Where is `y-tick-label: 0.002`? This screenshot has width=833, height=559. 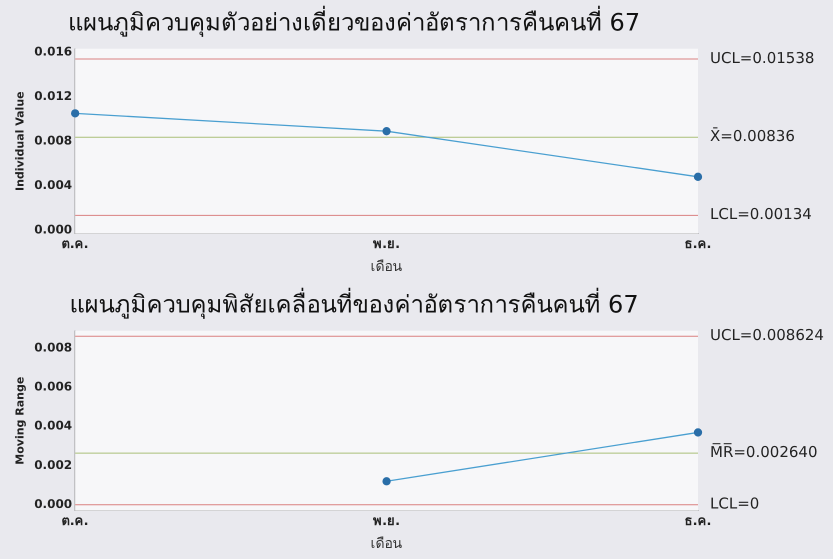 y-tick-label: 0.002 is located at coordinates (53, 465).